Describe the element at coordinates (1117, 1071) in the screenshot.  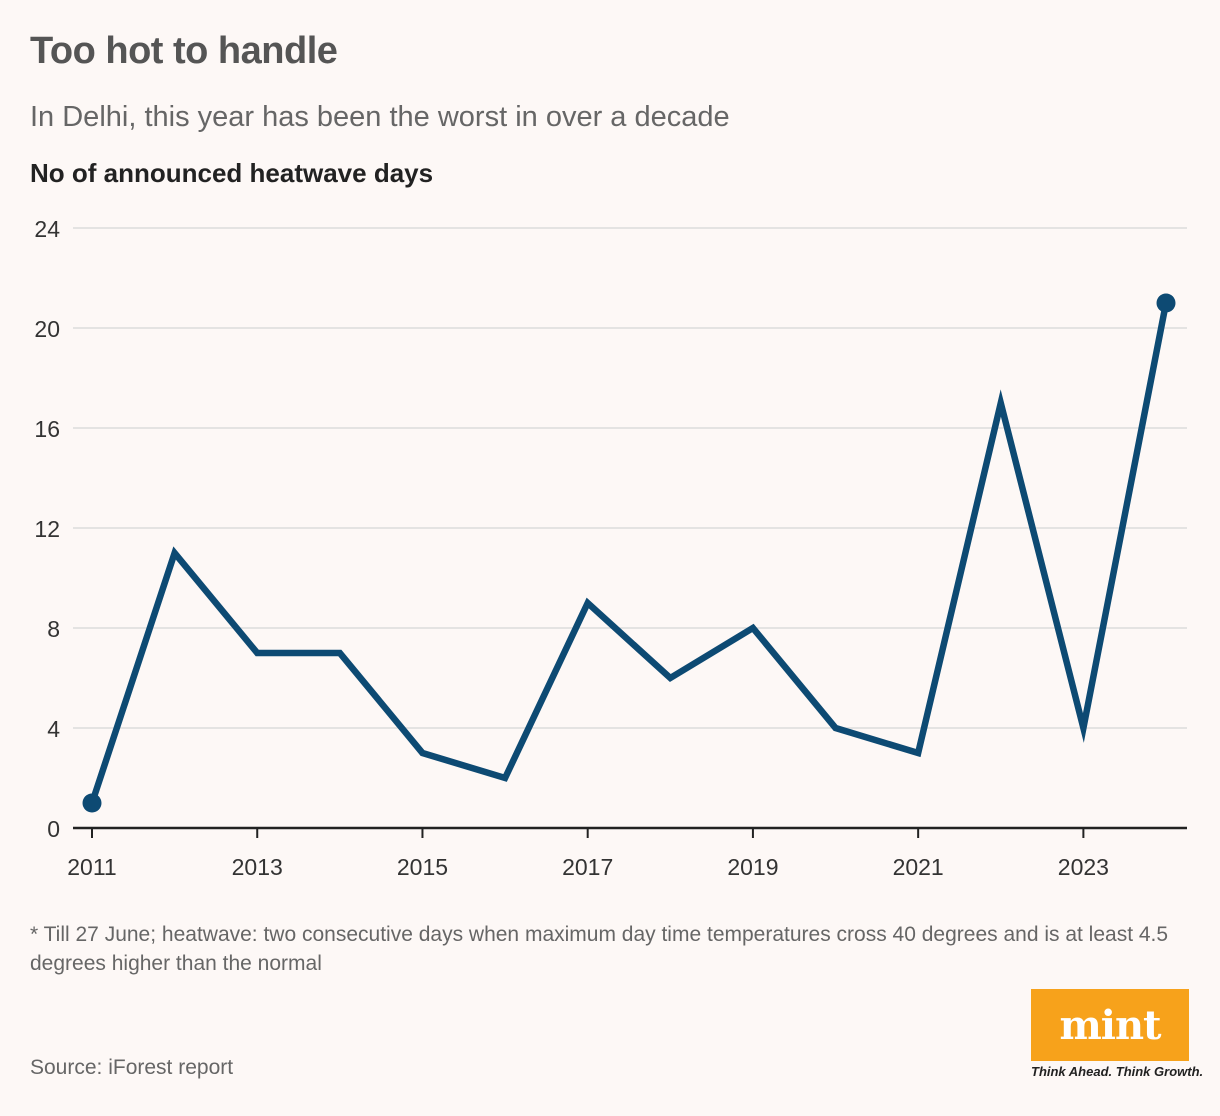
I see `logo-tagline: Think Ahead. Think Growth.` at that location.